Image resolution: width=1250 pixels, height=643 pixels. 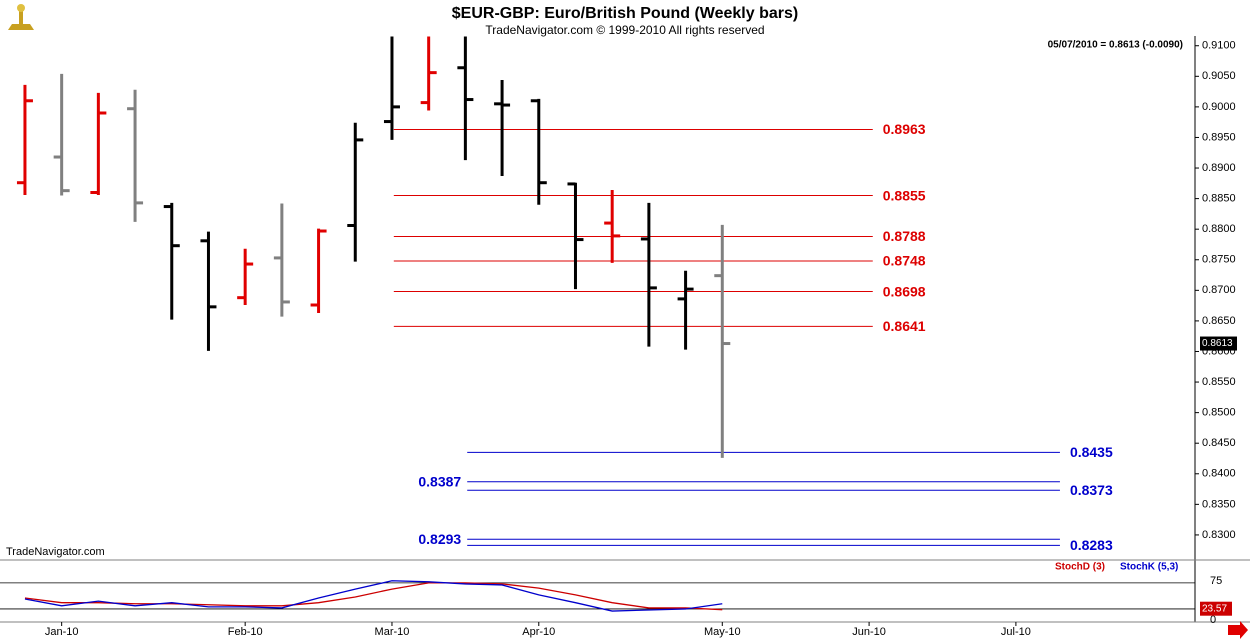 I want to click on last-value-box, so click(x=1216, y=608).